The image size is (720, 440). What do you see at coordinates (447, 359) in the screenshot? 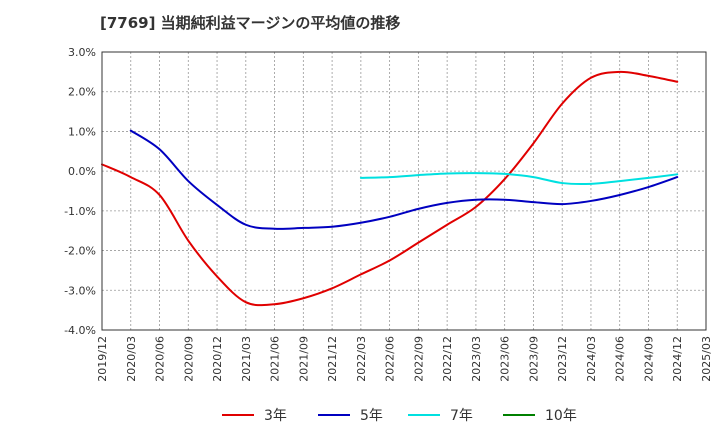
I see `x-tick-label: 2022/12` at bounding box center [447, 359].